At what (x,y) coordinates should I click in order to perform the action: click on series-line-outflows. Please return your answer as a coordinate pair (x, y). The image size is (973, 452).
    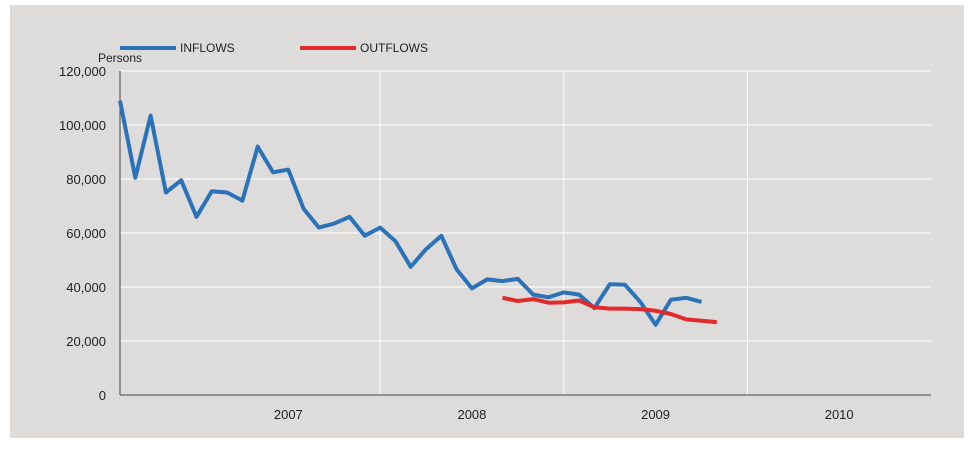
    Looking at the image, I should click on (609, 310).